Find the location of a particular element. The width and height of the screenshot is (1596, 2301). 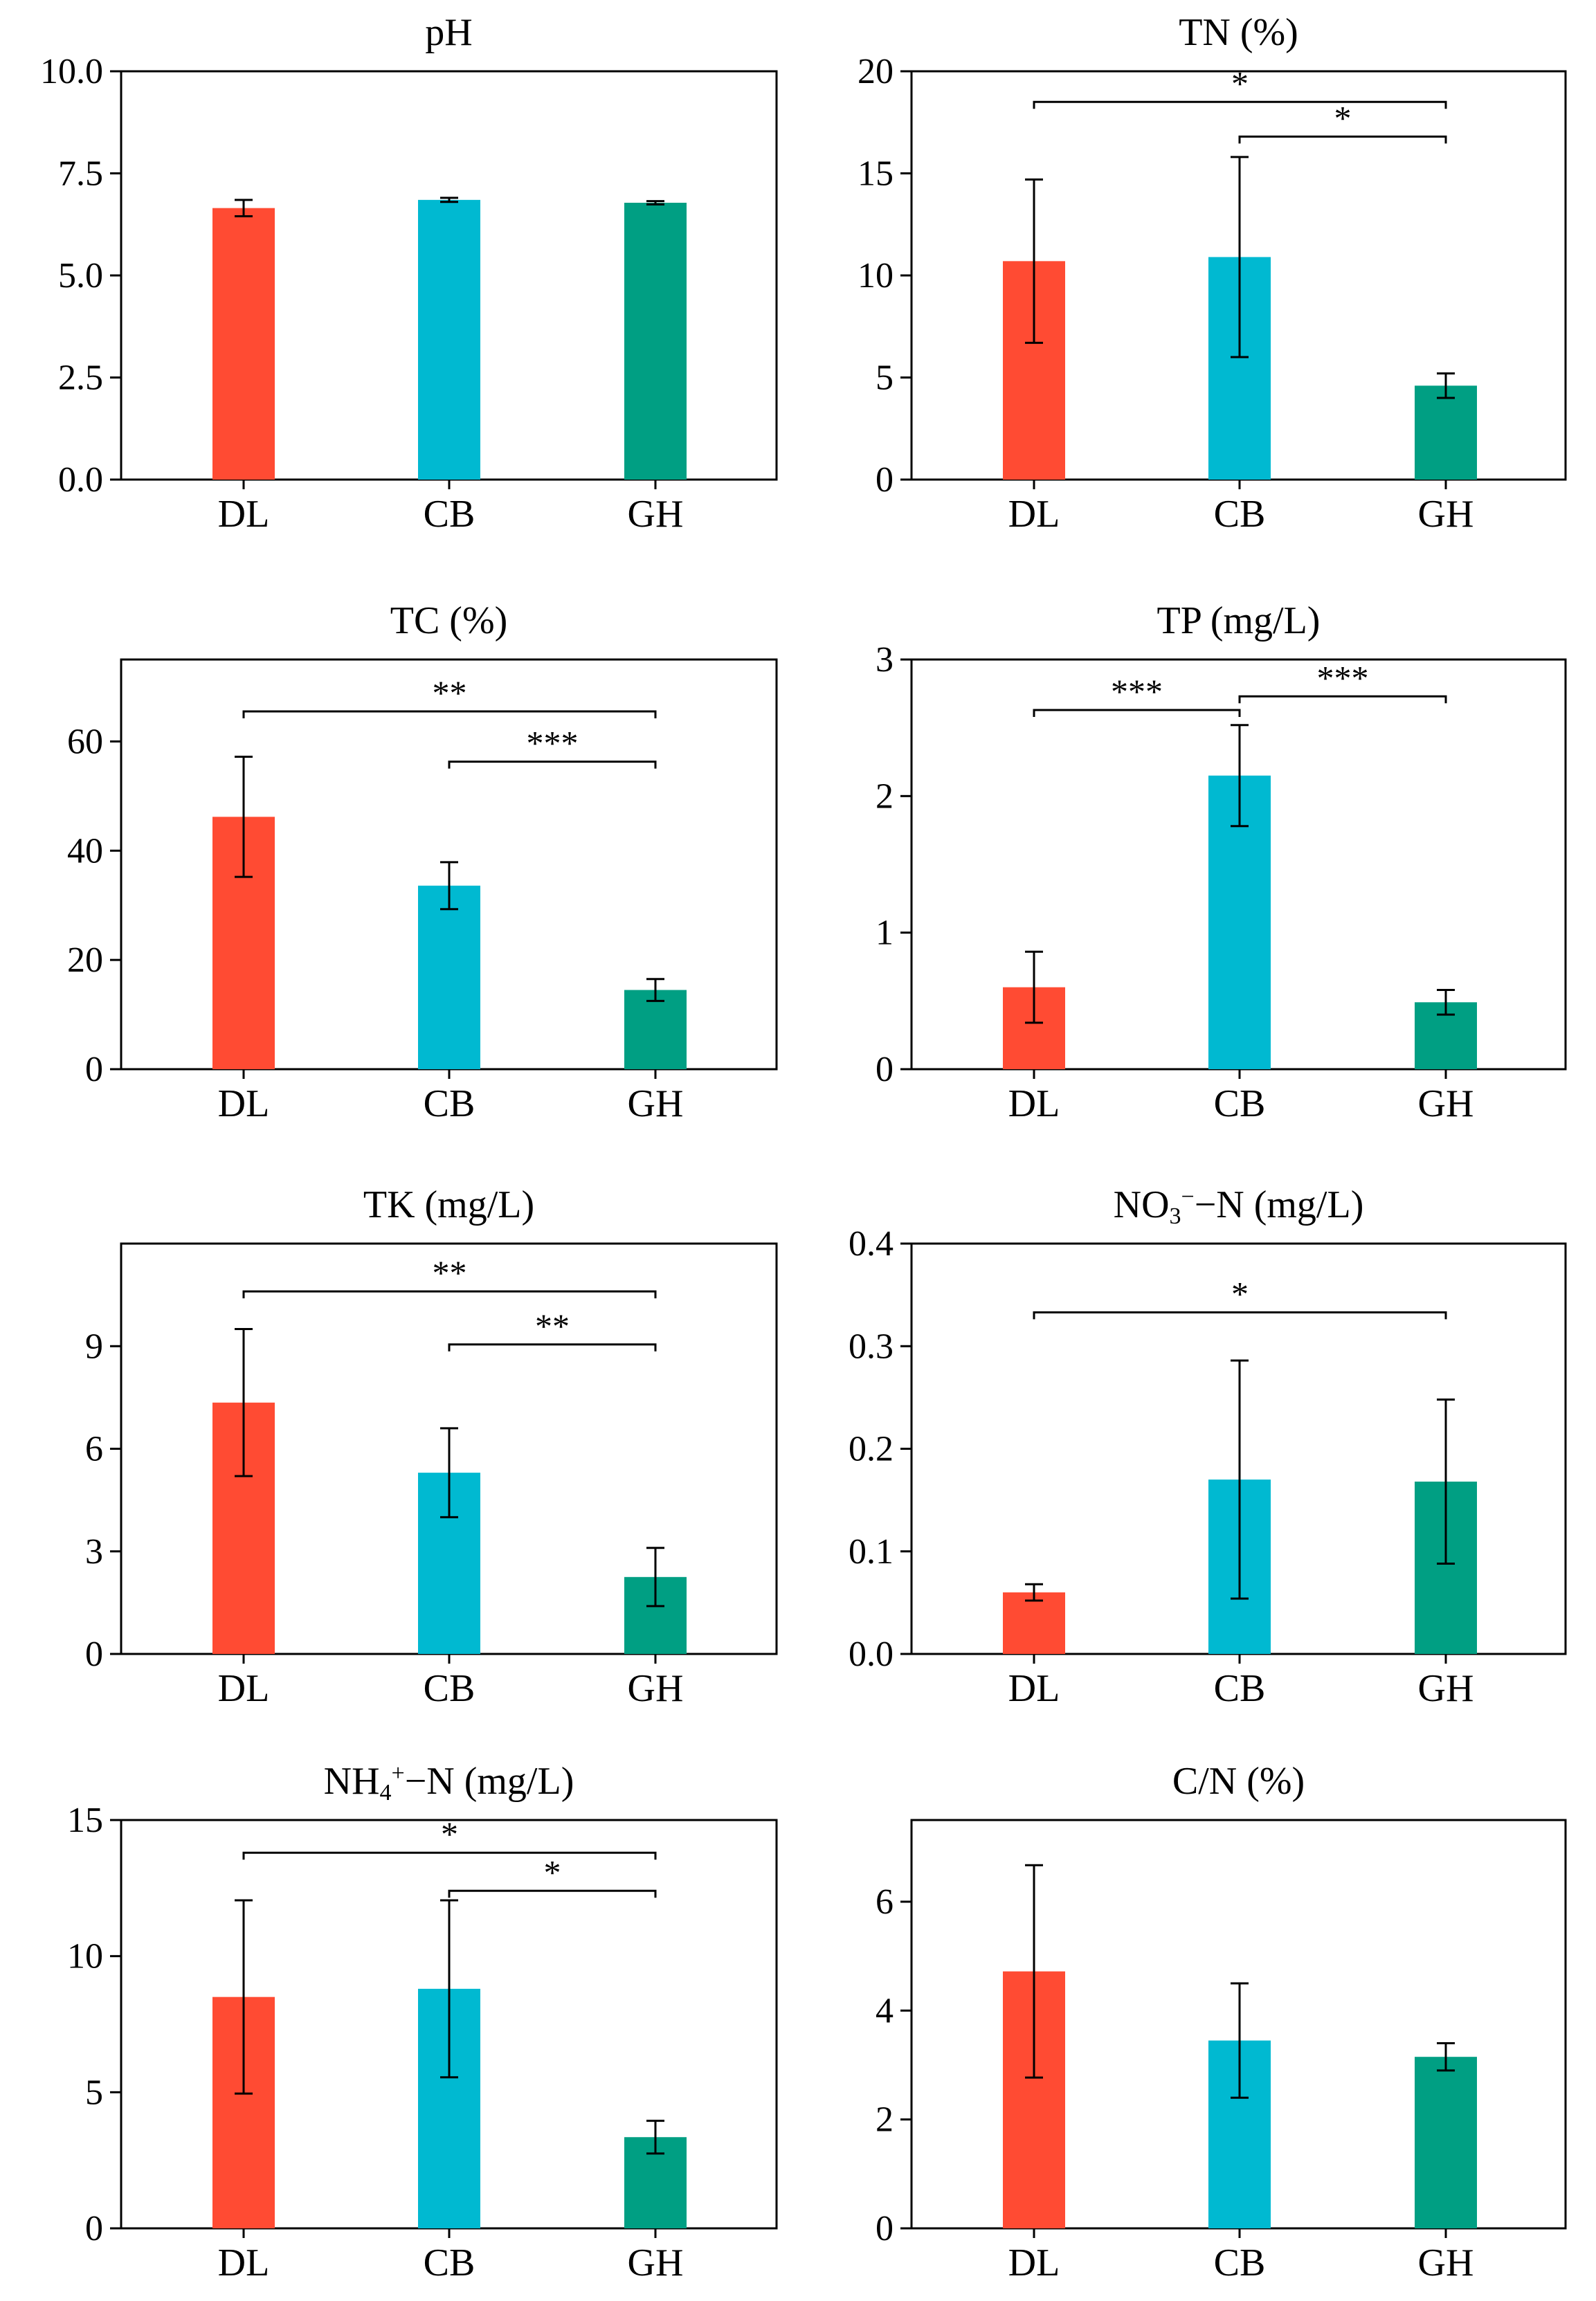

panel-2: TN (%) 0 5 10 15 20 DL CB GH * * is located at coordinates (1212, 273).